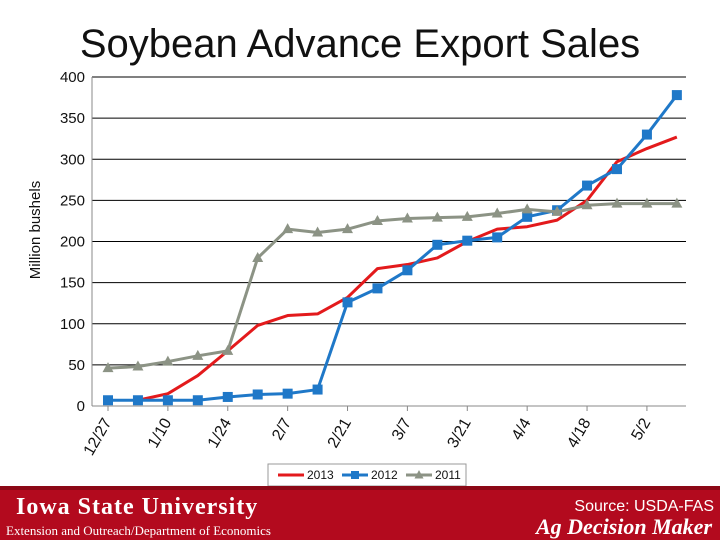  I want to click on y-tick-label: 0, so click(81, 406).